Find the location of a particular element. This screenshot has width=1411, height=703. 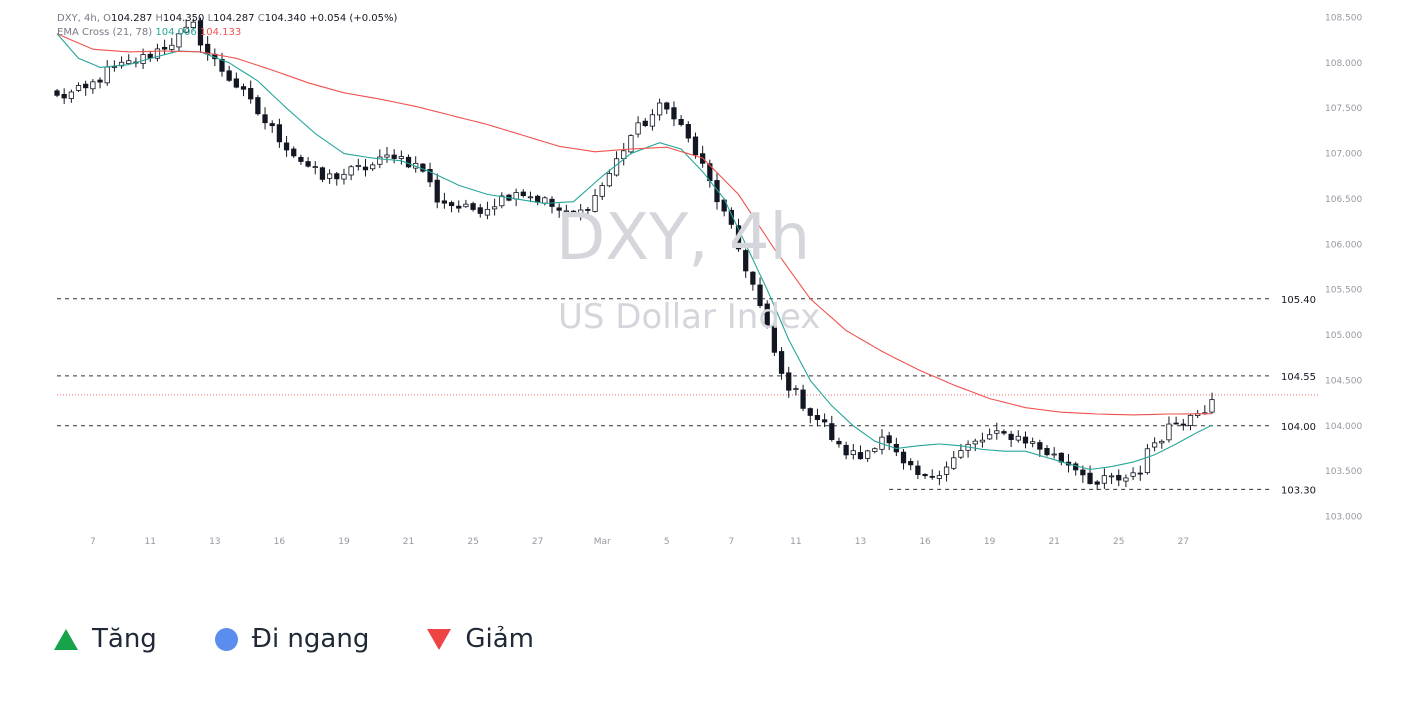

symbol-label: DXY, 4h, is located at coordinates (78, 18).